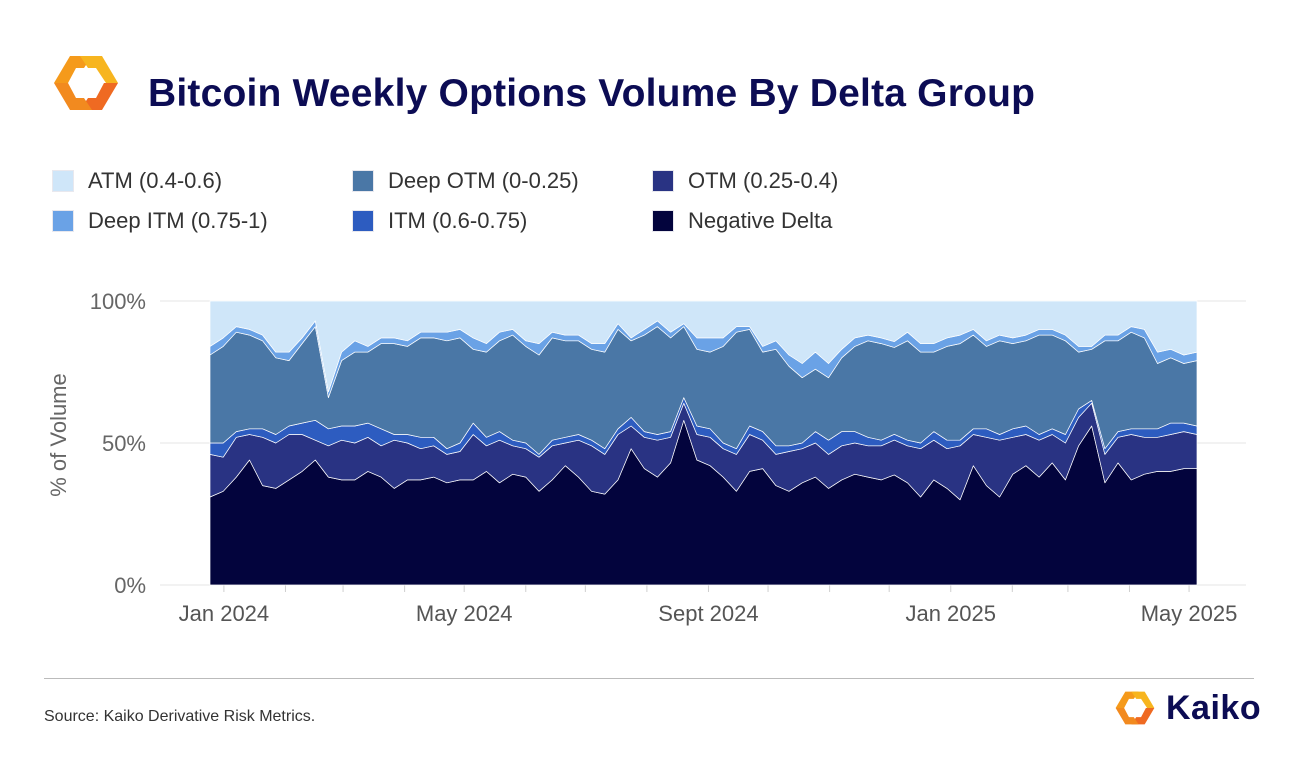 This screenshot has height=762, width=1296. I want to click on x-tick-label: Jan 2025, so click(950, 613).